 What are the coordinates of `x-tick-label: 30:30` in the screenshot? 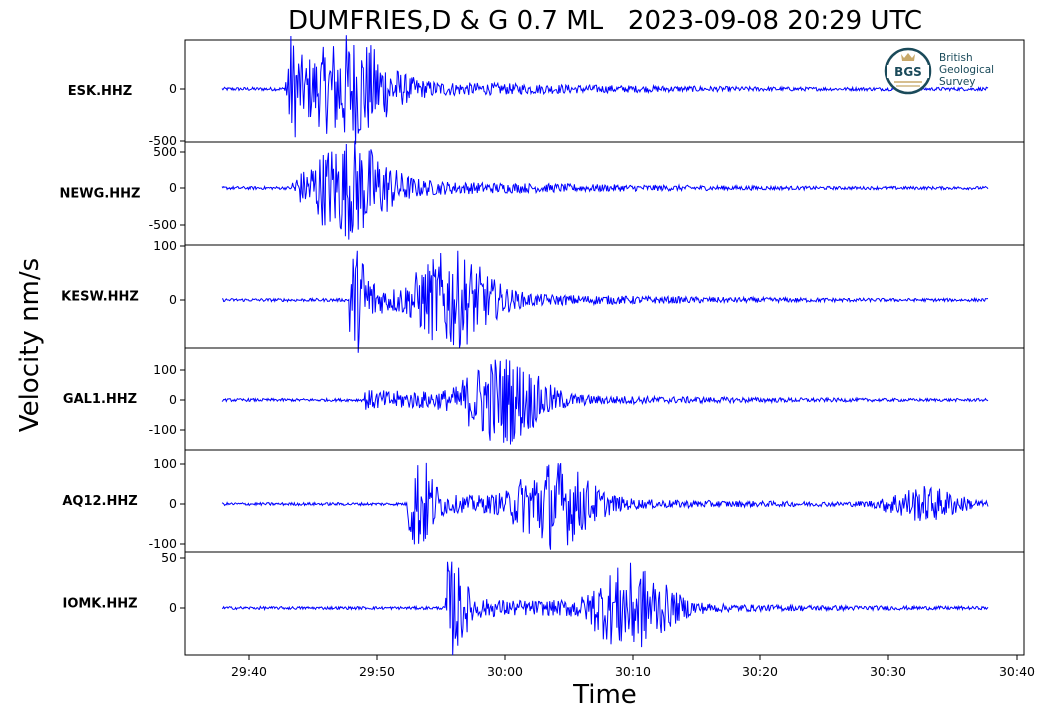 It's located at (888, 671).